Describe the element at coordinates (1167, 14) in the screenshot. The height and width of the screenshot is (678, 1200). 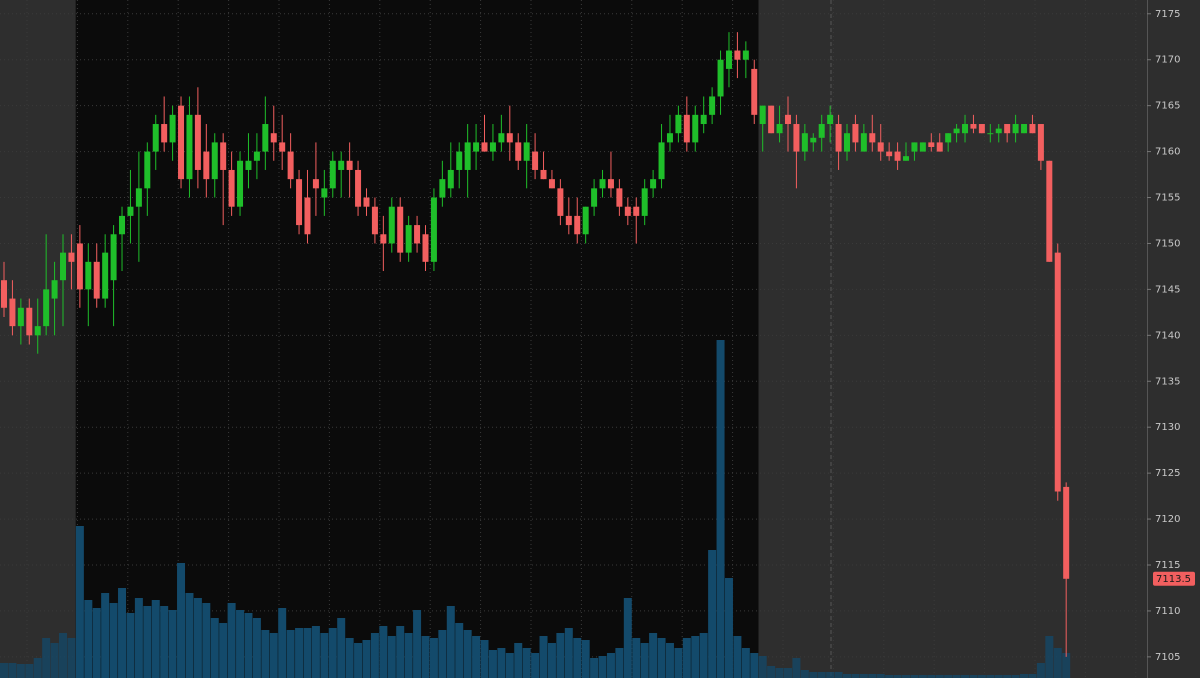
I see `y-tick-label: 7175` at that location.